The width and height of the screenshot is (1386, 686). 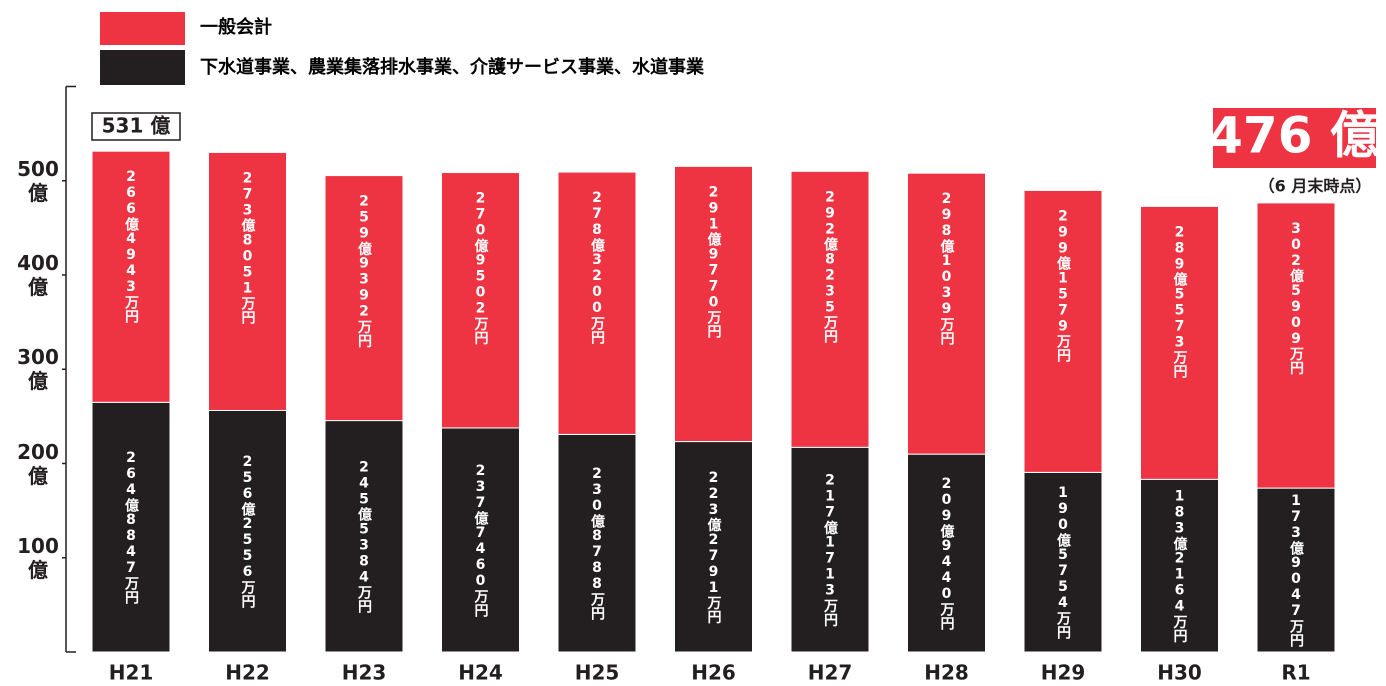 What do you see at coordinates (597, 267) in the screenshot?
I see `value-label: 278億3200万円` at bounding box center [597, 267].